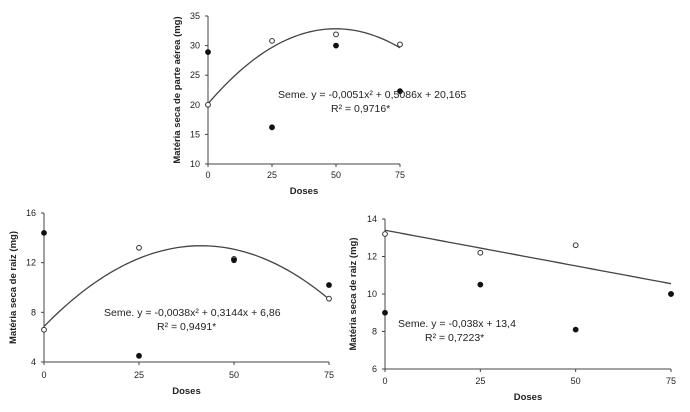 This screenshot has height=412, width=690. What do you see at coordinates (195, 46) in the screenshot?
I see `y-tick-label: 30` at bounding box center [195, 46].